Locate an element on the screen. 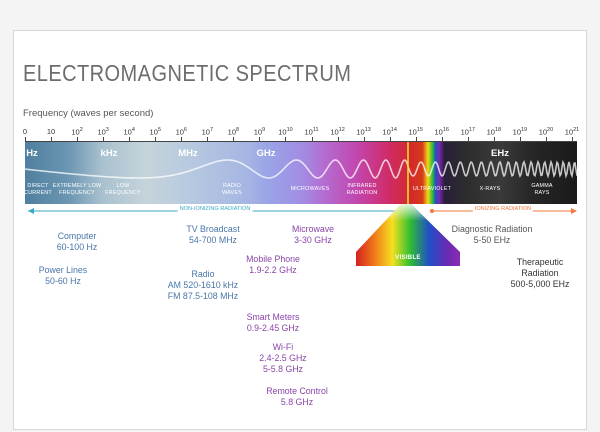  band-low-frequency: LOW FREQUENCY is located at coordinates (123, 189).